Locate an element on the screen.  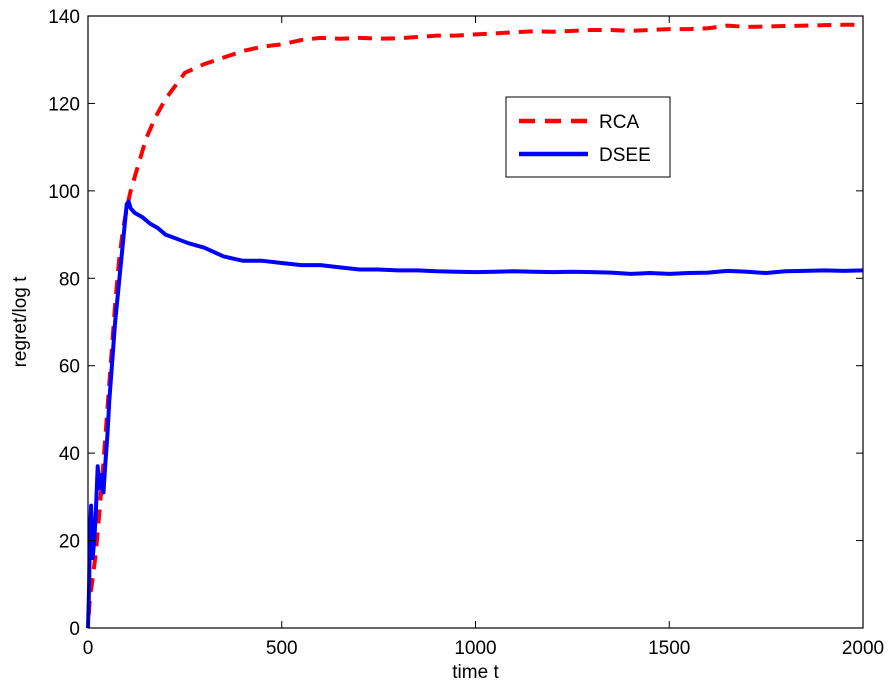
legend-label-rca: RCA is located at coordinates (619, 122).